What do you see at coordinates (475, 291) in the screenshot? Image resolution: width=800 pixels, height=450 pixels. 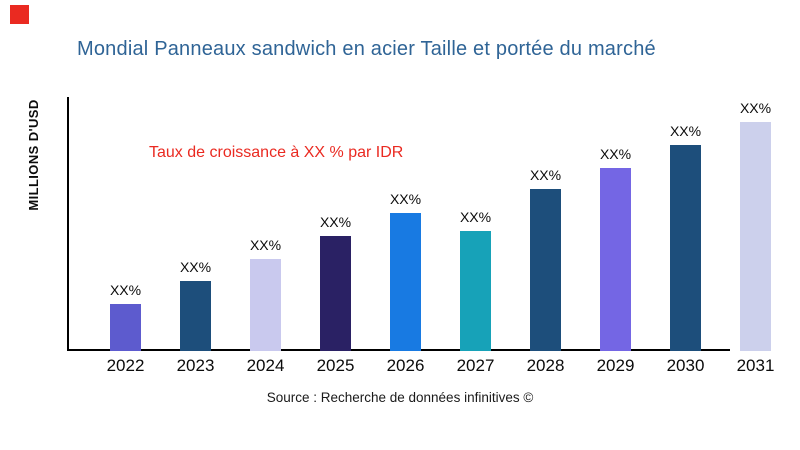 I see `bar-2027` at bounding box center [475, 291].